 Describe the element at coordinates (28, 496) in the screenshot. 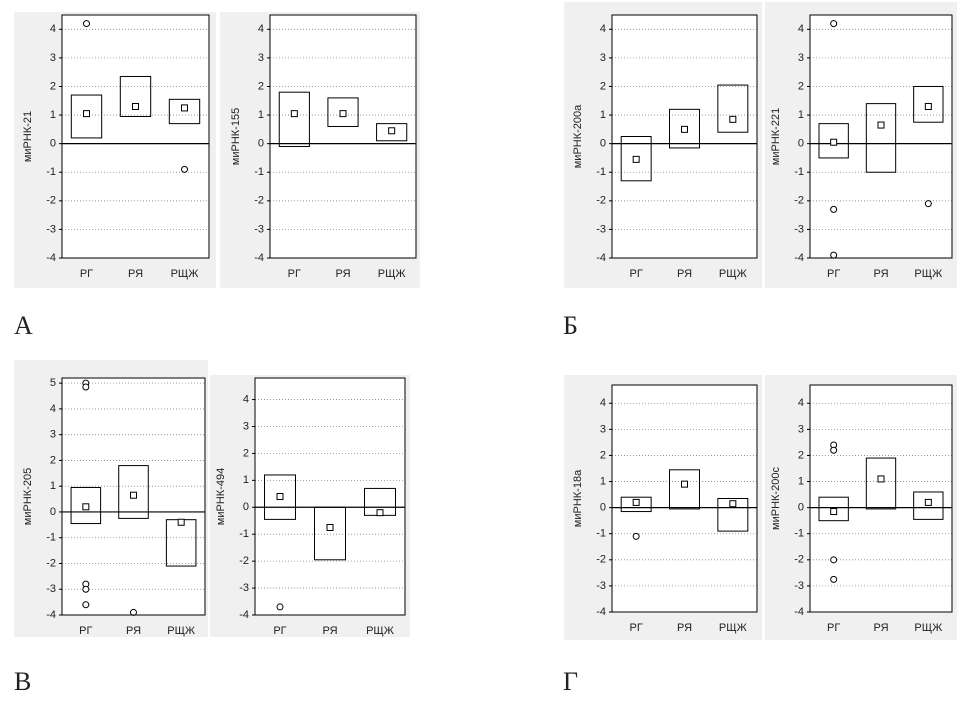

I see `y-axis-label: миРНК-205` at that location.